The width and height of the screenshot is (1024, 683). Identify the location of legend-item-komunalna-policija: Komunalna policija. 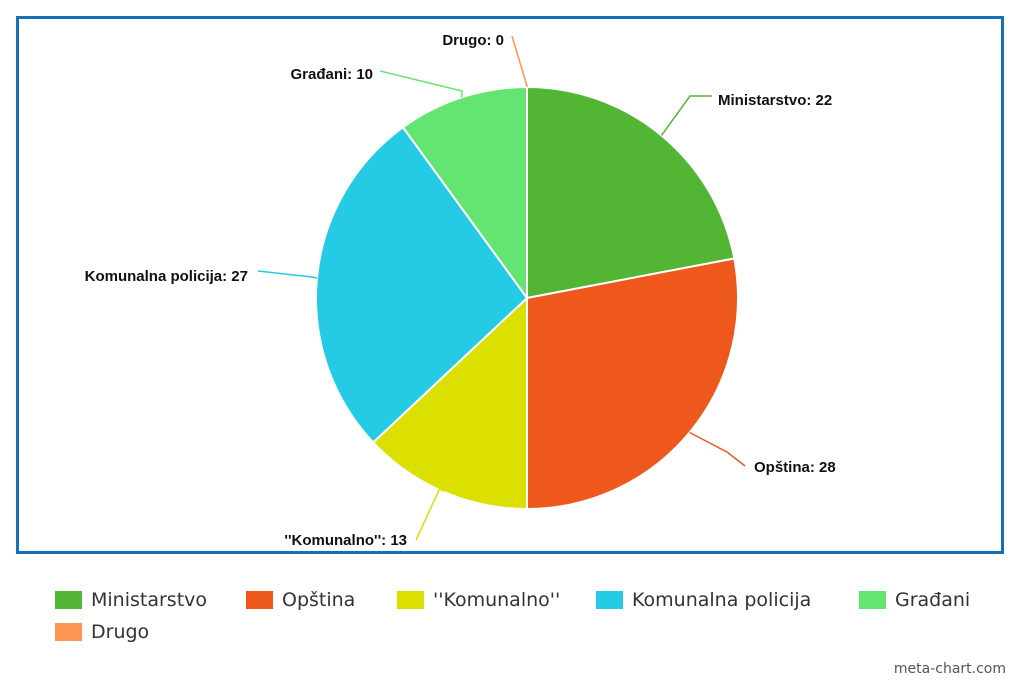
(703, 600).